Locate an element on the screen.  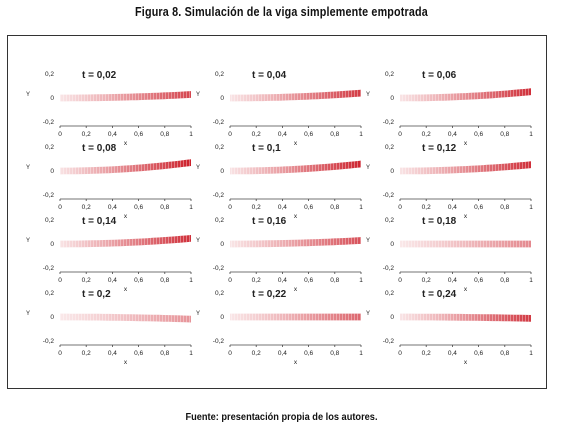
panel-label: t = 0,14 is located at coordinates (99, 221).